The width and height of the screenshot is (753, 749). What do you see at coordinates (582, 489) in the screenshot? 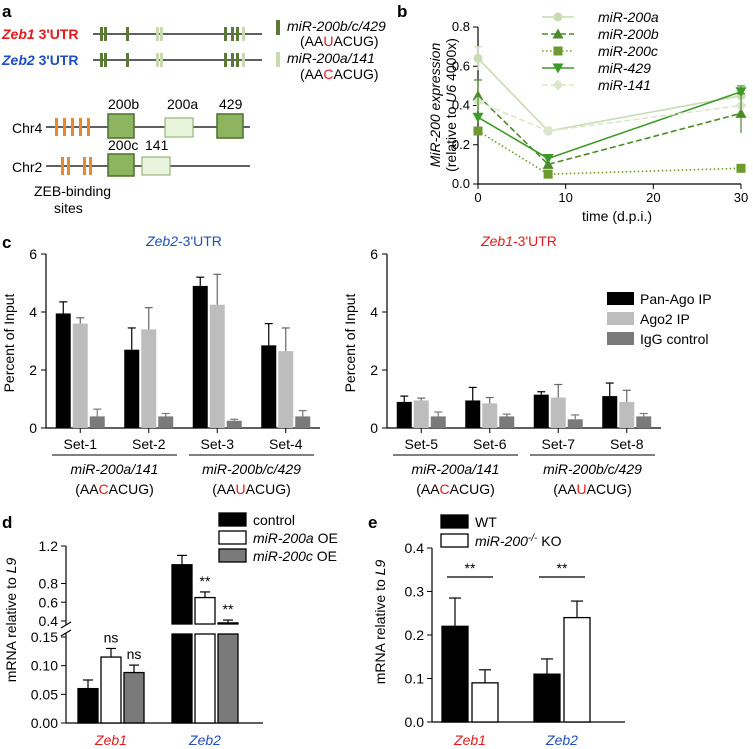
I see `c-right-group-seq-hl-1: U` at bounding box center [582, 489].